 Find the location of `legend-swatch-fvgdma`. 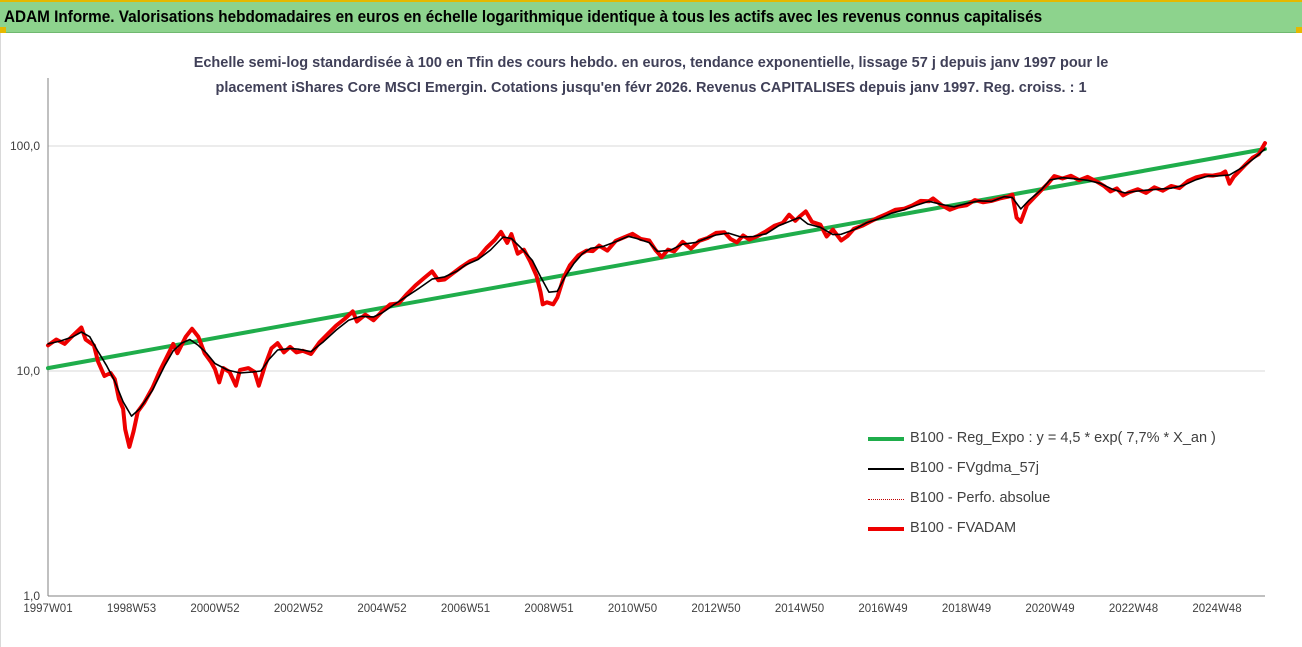

legend-swatch-fvgdma is located at coordinates (886, 469).